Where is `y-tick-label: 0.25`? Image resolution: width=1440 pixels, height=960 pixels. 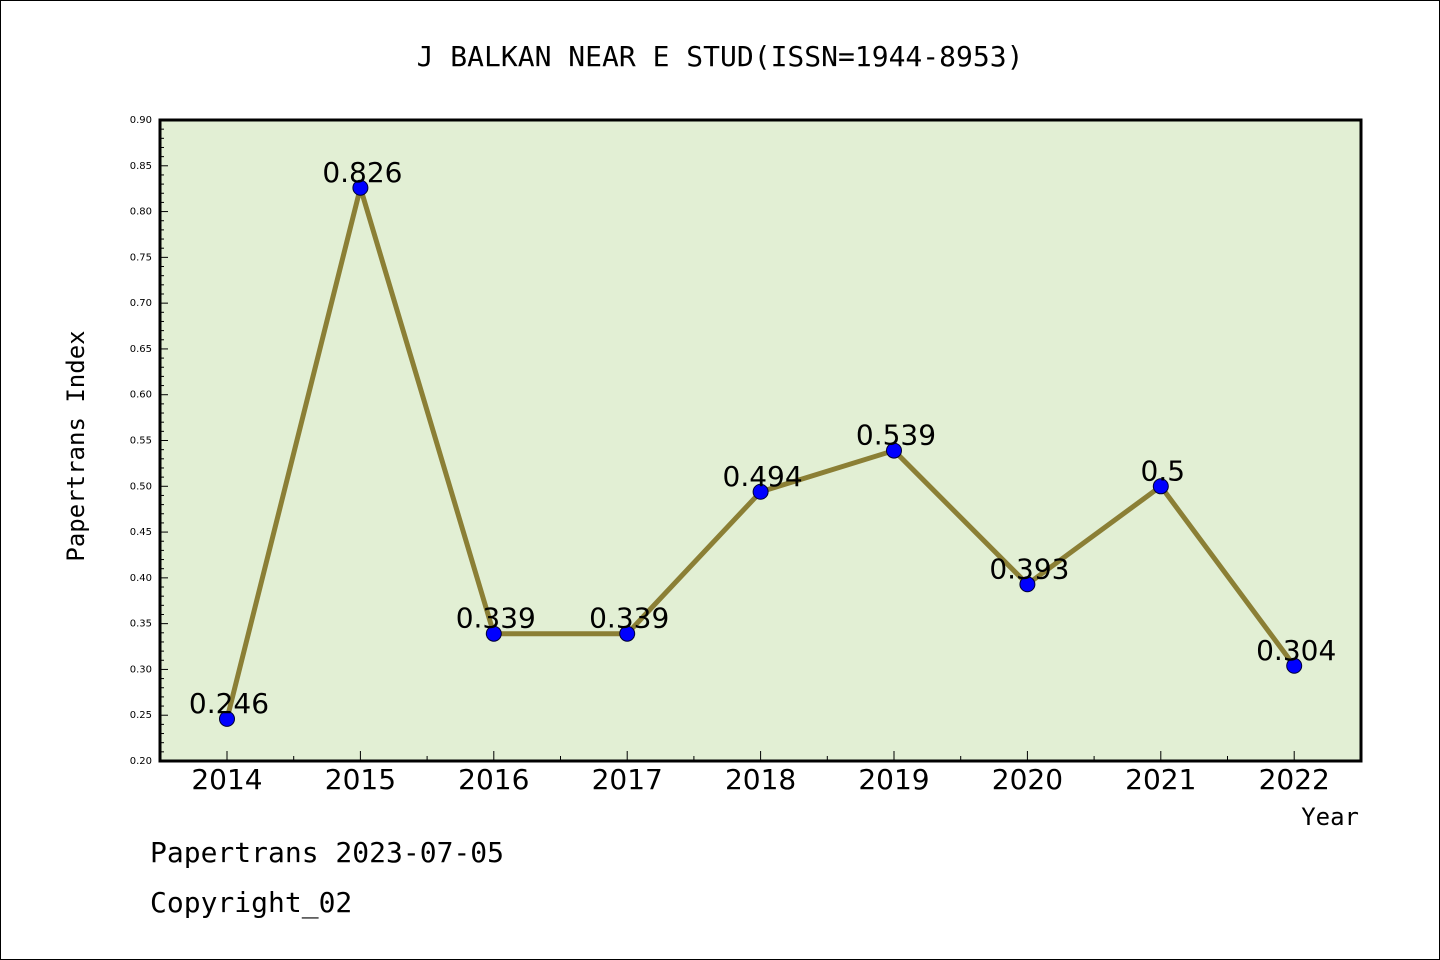 y-tick-label: 0.25 is located at coordinates (141, 715).